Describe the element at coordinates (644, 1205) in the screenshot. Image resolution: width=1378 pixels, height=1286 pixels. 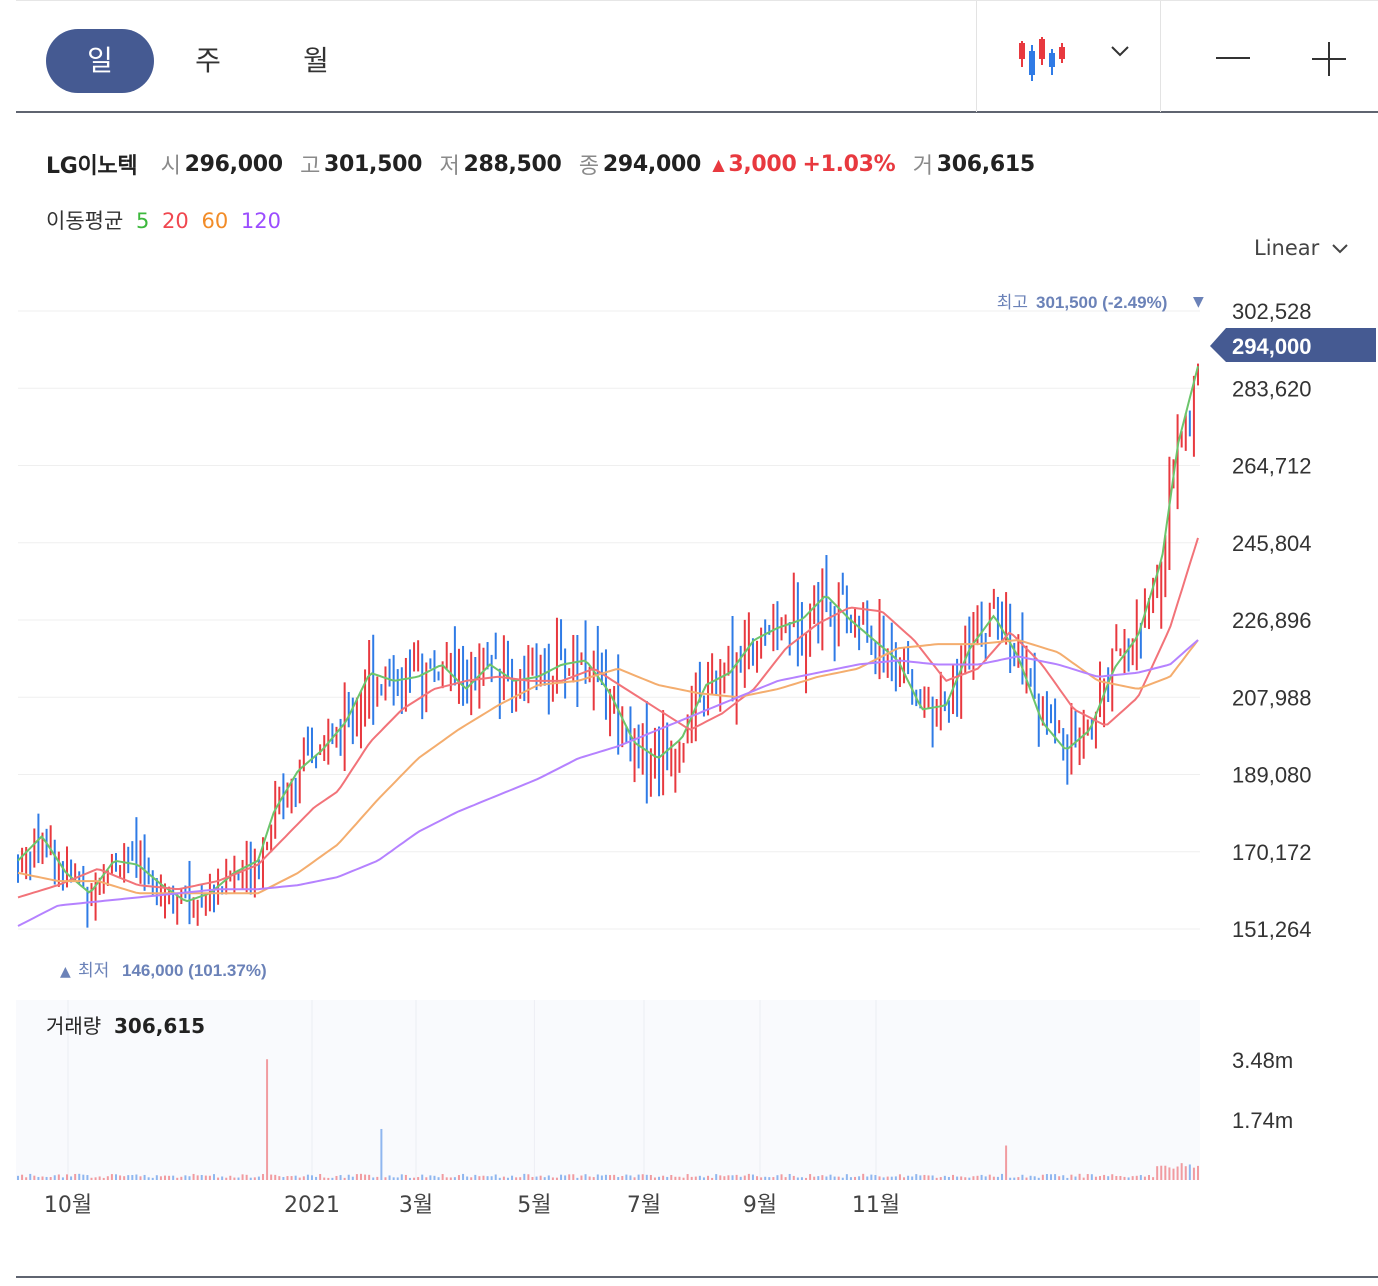
I see `time-tick-label: 7월` at that location.